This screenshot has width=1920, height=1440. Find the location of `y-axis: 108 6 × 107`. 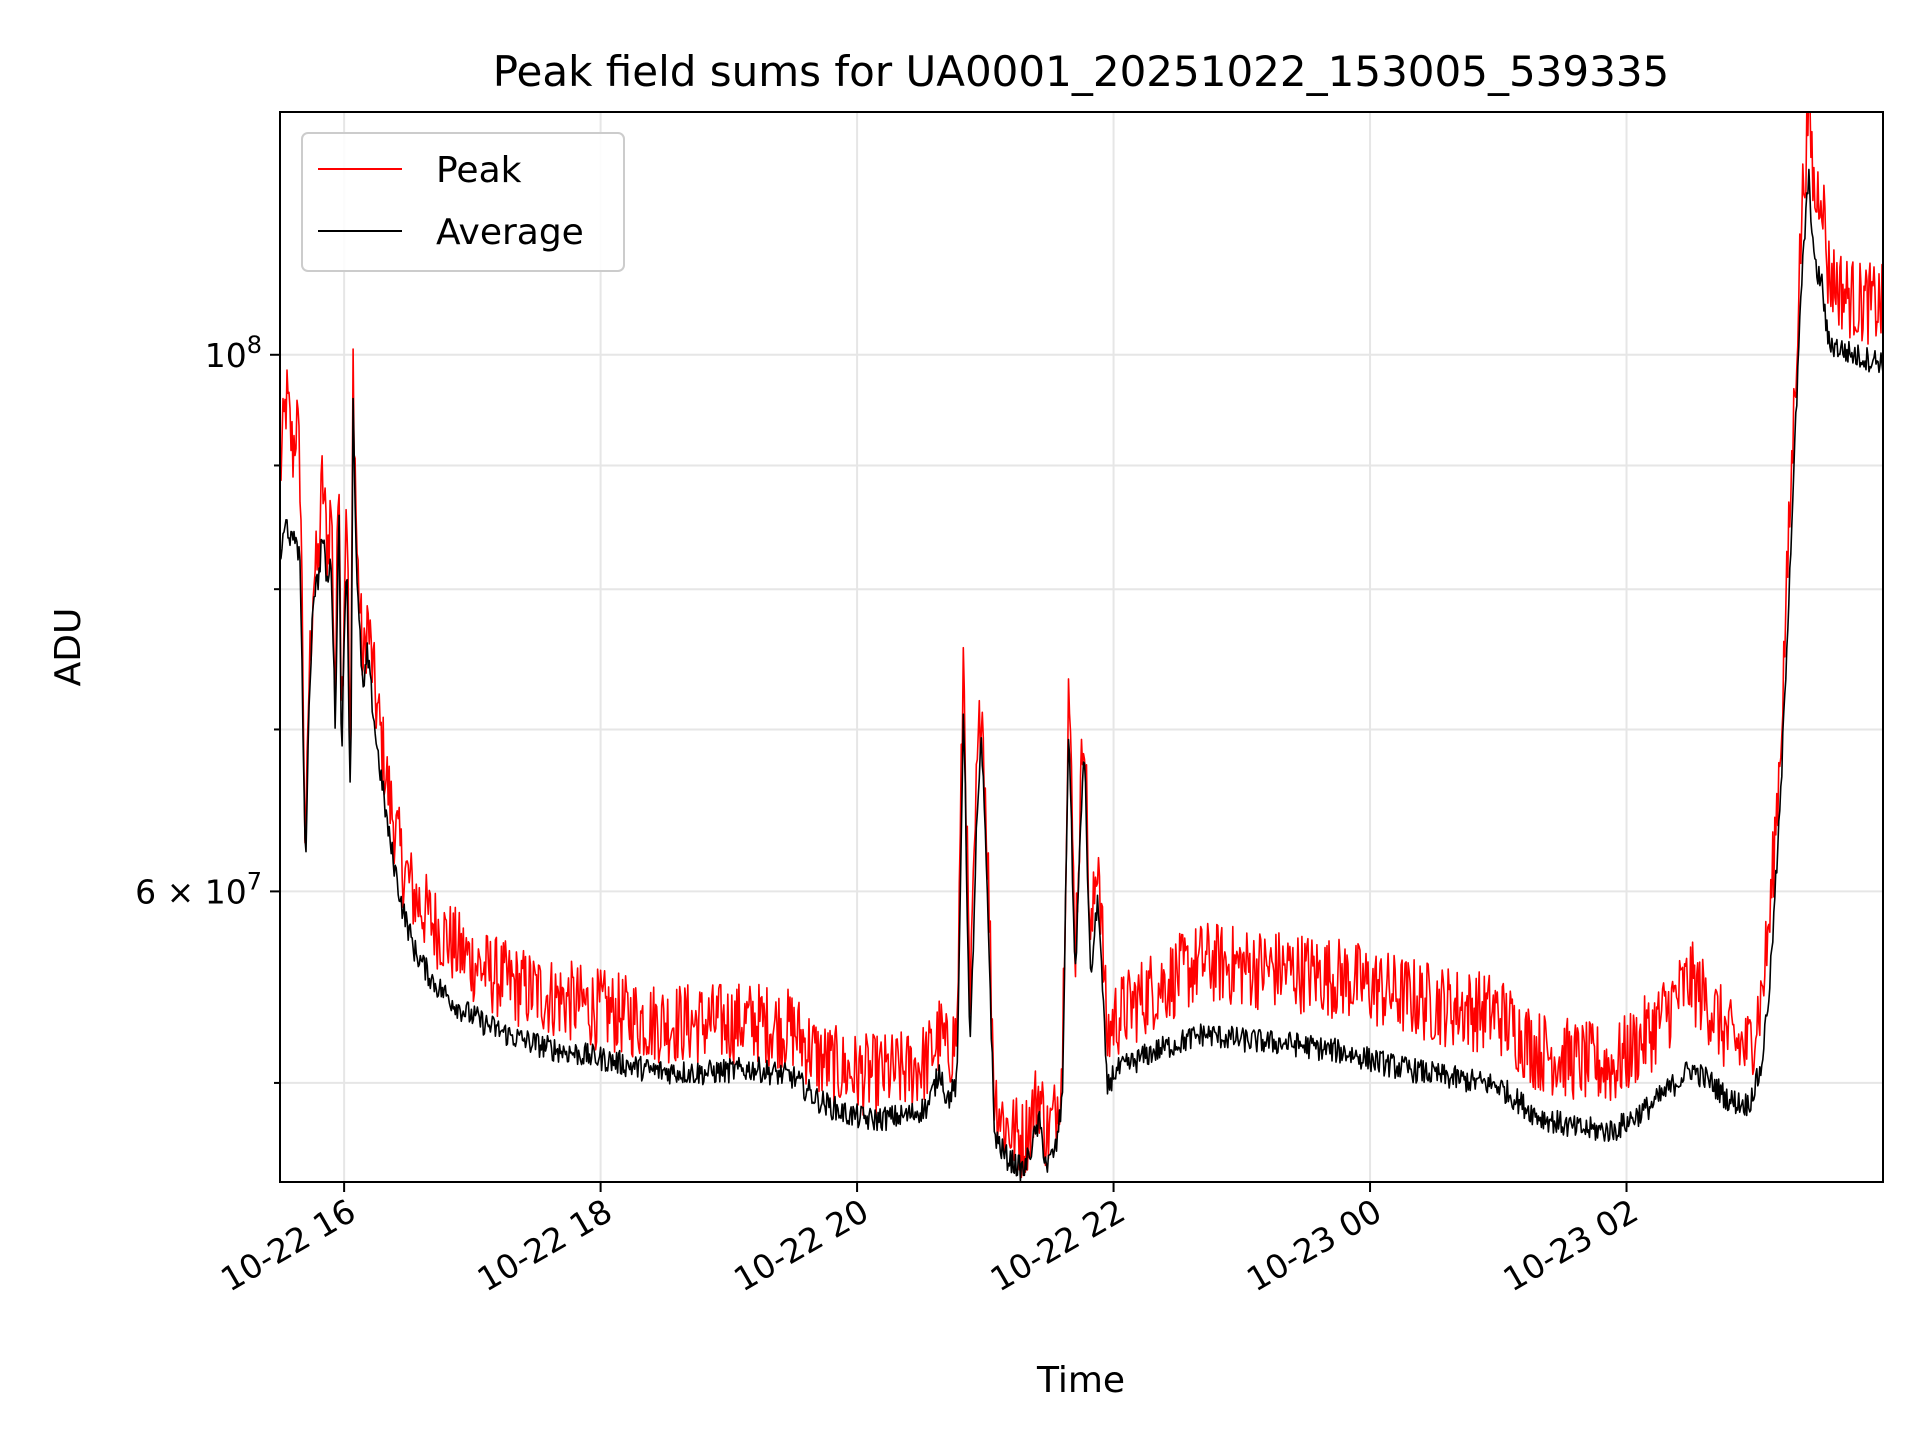

y-axis: 108 6 × 107 is located at coordinates (207, 707).